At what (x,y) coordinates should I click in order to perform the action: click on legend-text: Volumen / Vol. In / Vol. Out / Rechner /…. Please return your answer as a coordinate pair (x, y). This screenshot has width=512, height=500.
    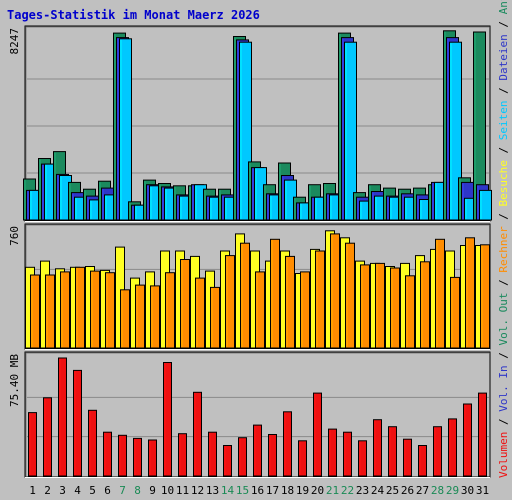
    Looking at the image, I should click on (503, 239).